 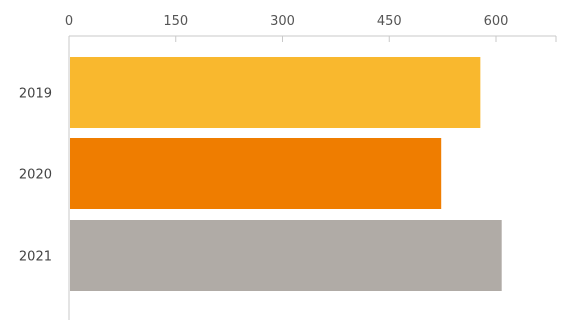 What do you see at coordinates (282, 21) in the screenshot?
I see `x-tick-label: 300` at bounding box center [282, 21].